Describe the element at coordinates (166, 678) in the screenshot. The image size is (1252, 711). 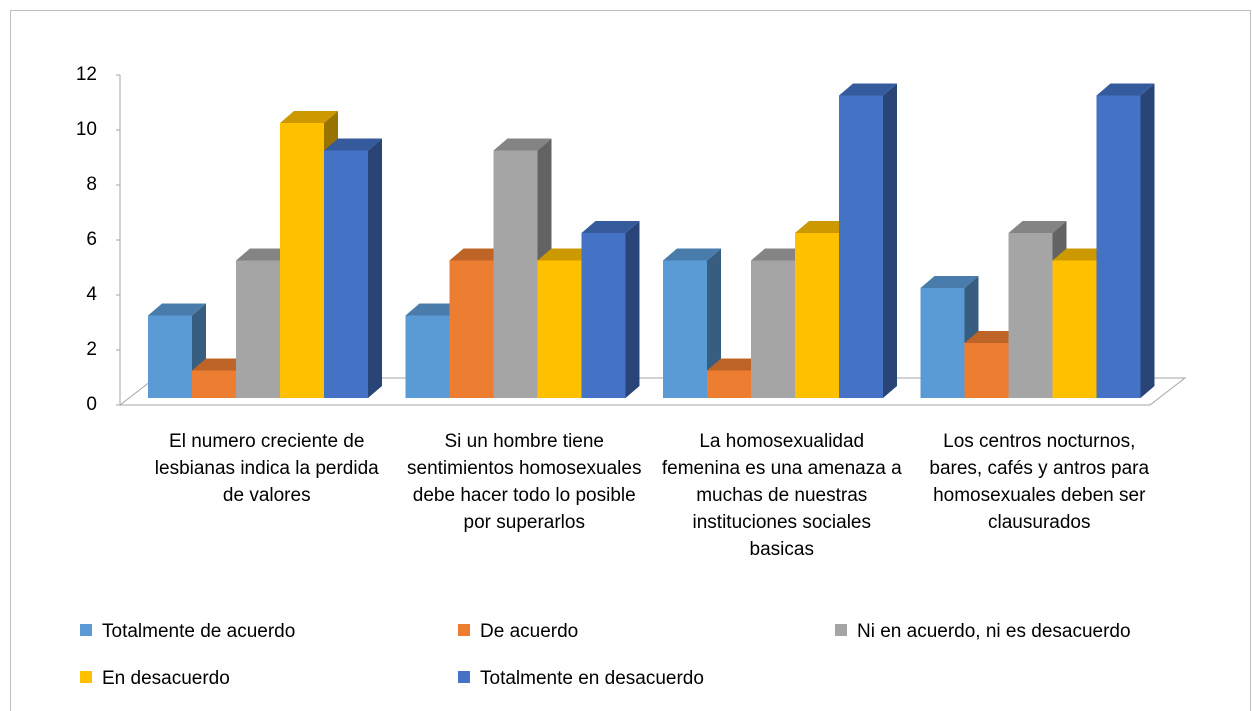
I see `legend-label: En desacuerdo` at that location.